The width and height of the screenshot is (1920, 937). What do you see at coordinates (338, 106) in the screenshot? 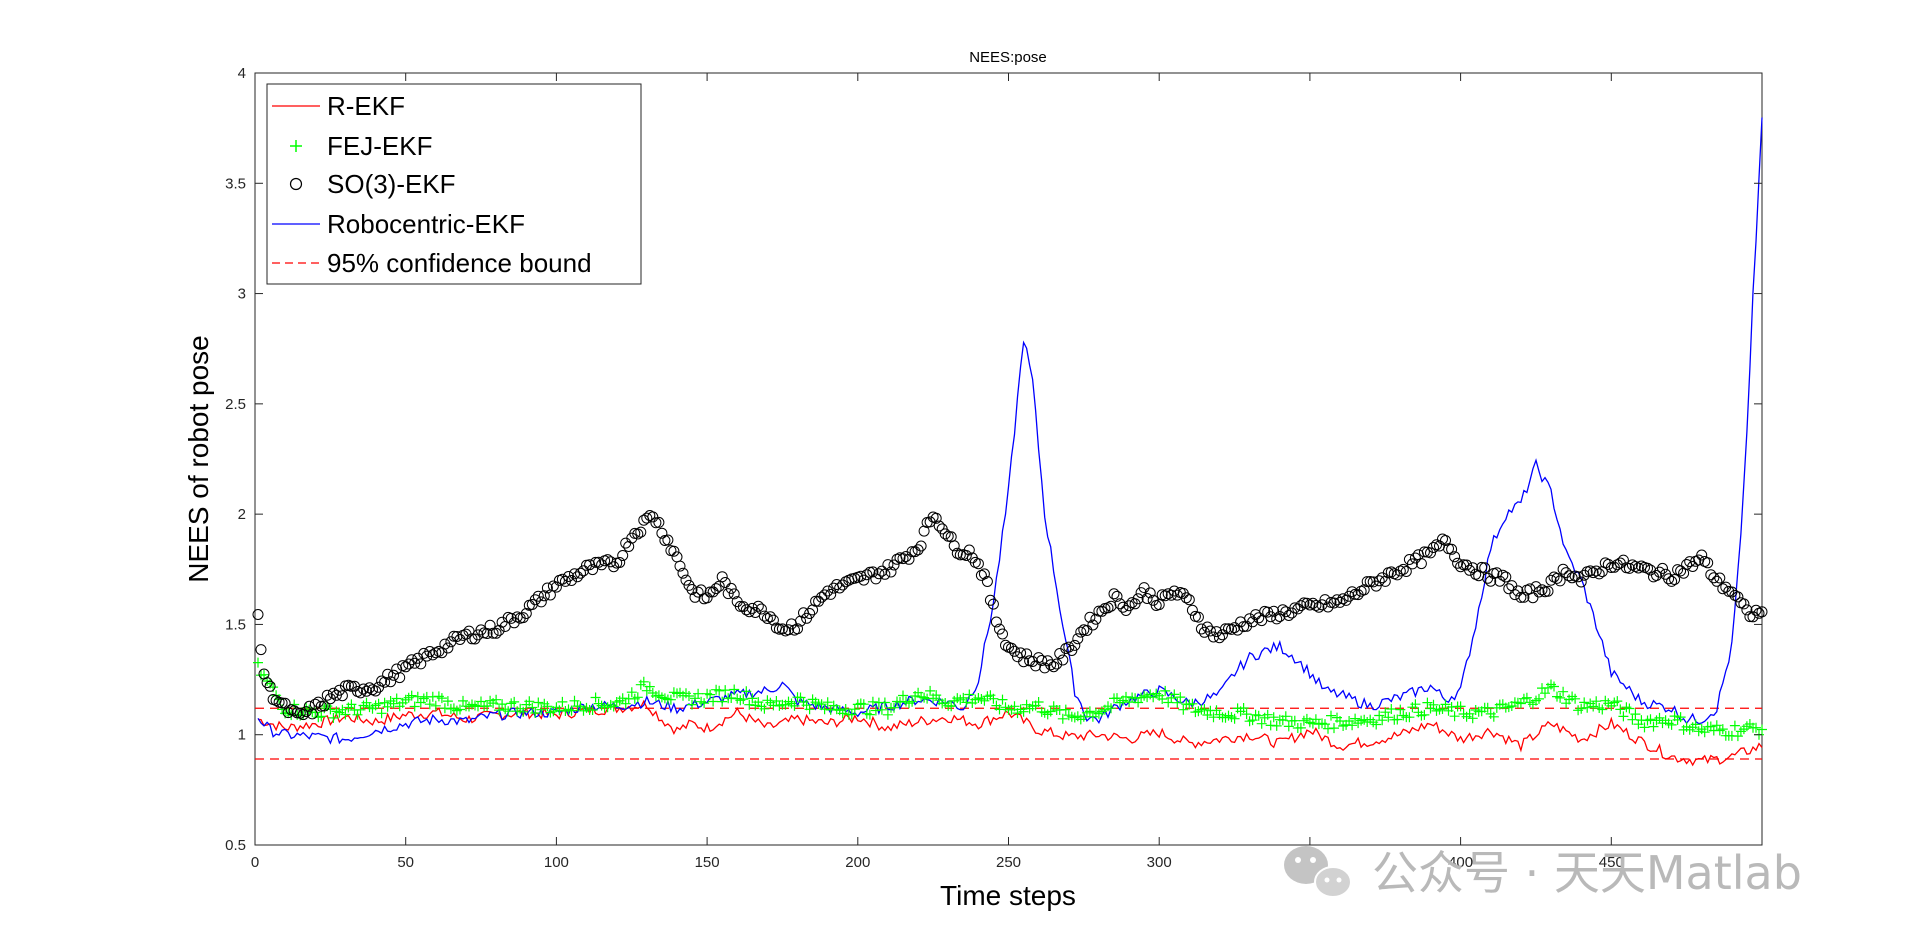
I see `legend-entry-r-ekf: R-EKF` at bounding box center [338, 106].